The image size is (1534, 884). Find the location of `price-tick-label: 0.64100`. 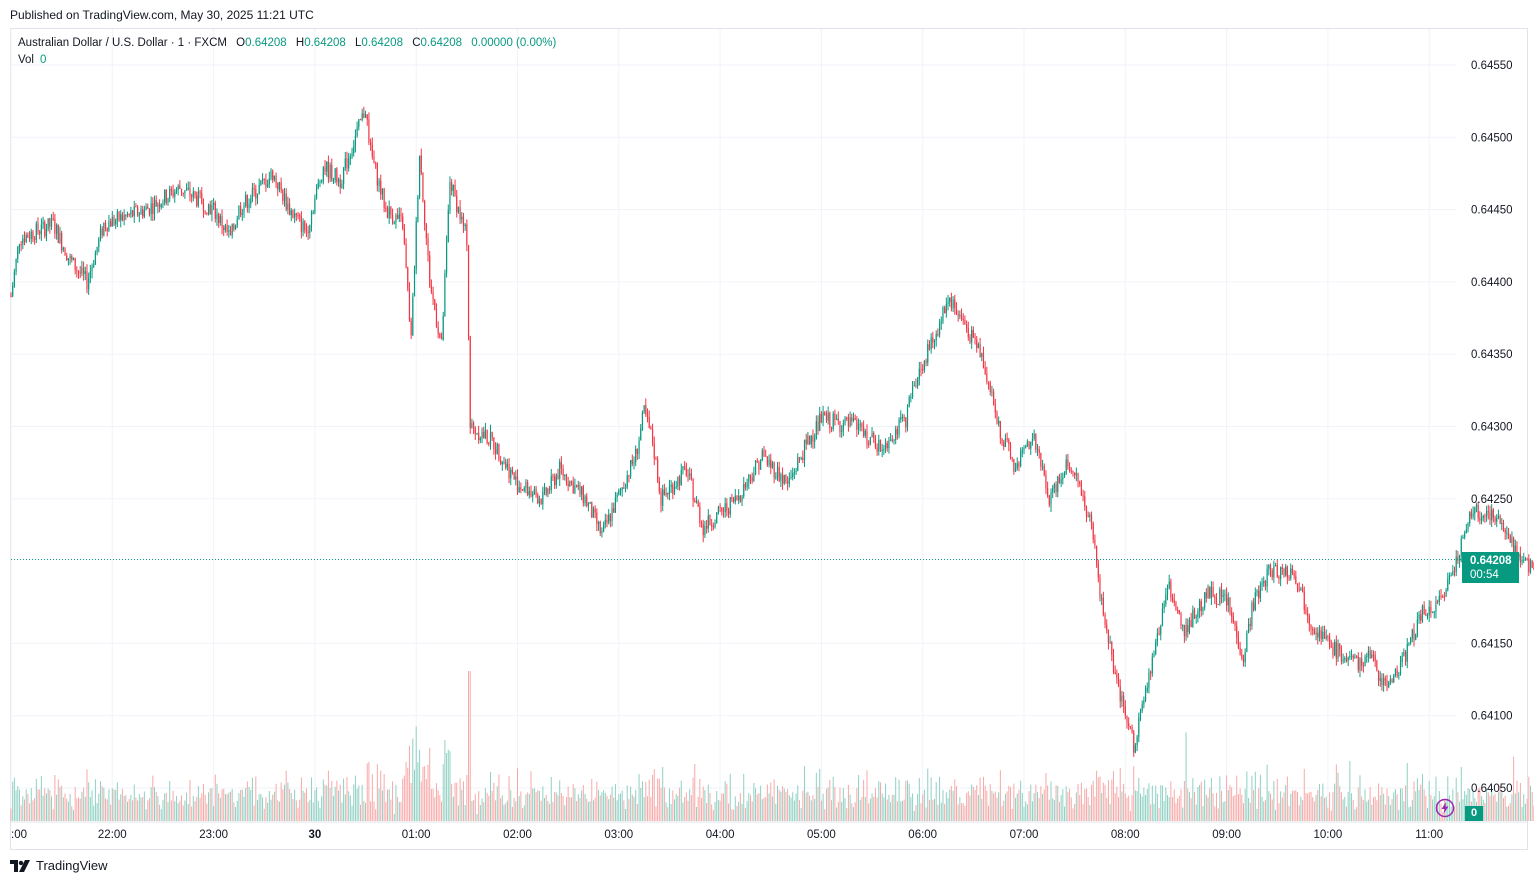

price-tick-label: 0.64100 is located at coordinates (1492, 717).